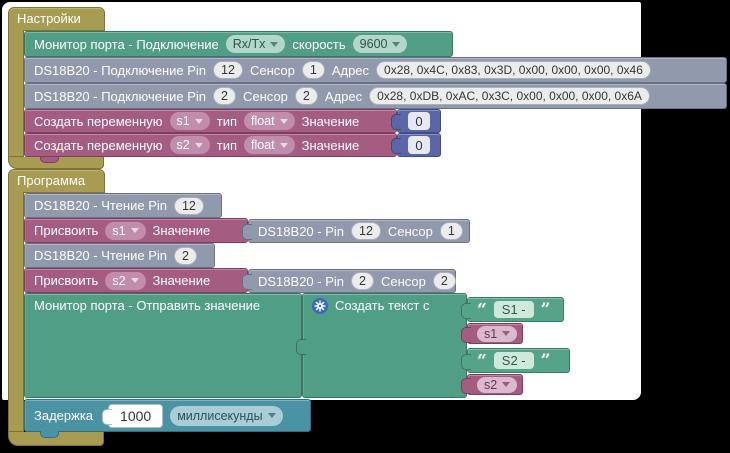 The height and width of the screenshot is (453, 730). What do you see at coordinates (444, 281) in the screenshot?
I see `value2-sensor-field: 2` at bounding box center [444, 281].